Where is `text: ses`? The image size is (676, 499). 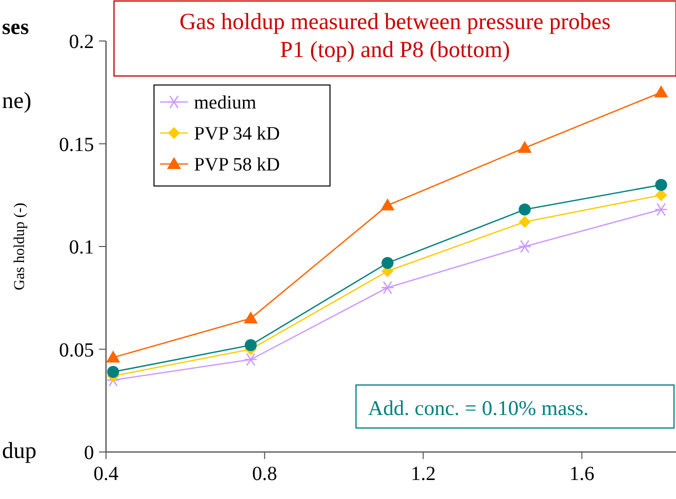
text: ses is located at coordinates (16, 26).